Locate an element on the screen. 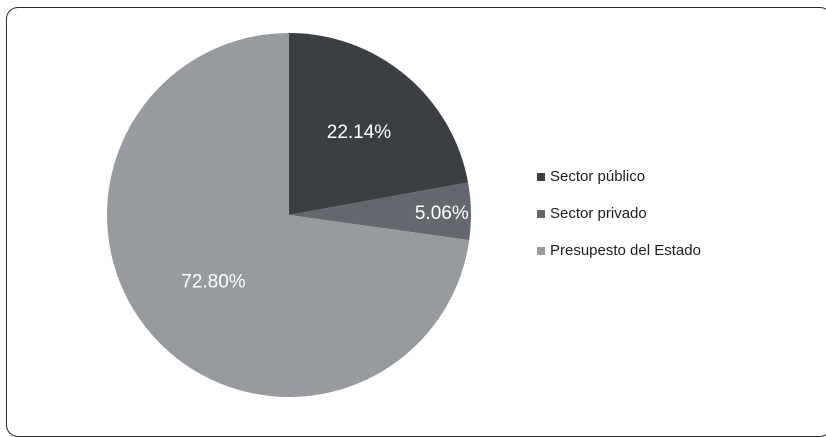 The width and height of the screenshot is (826, 437). legend-item-sector-privado: Sector privado is located at coordinates (619, 213).